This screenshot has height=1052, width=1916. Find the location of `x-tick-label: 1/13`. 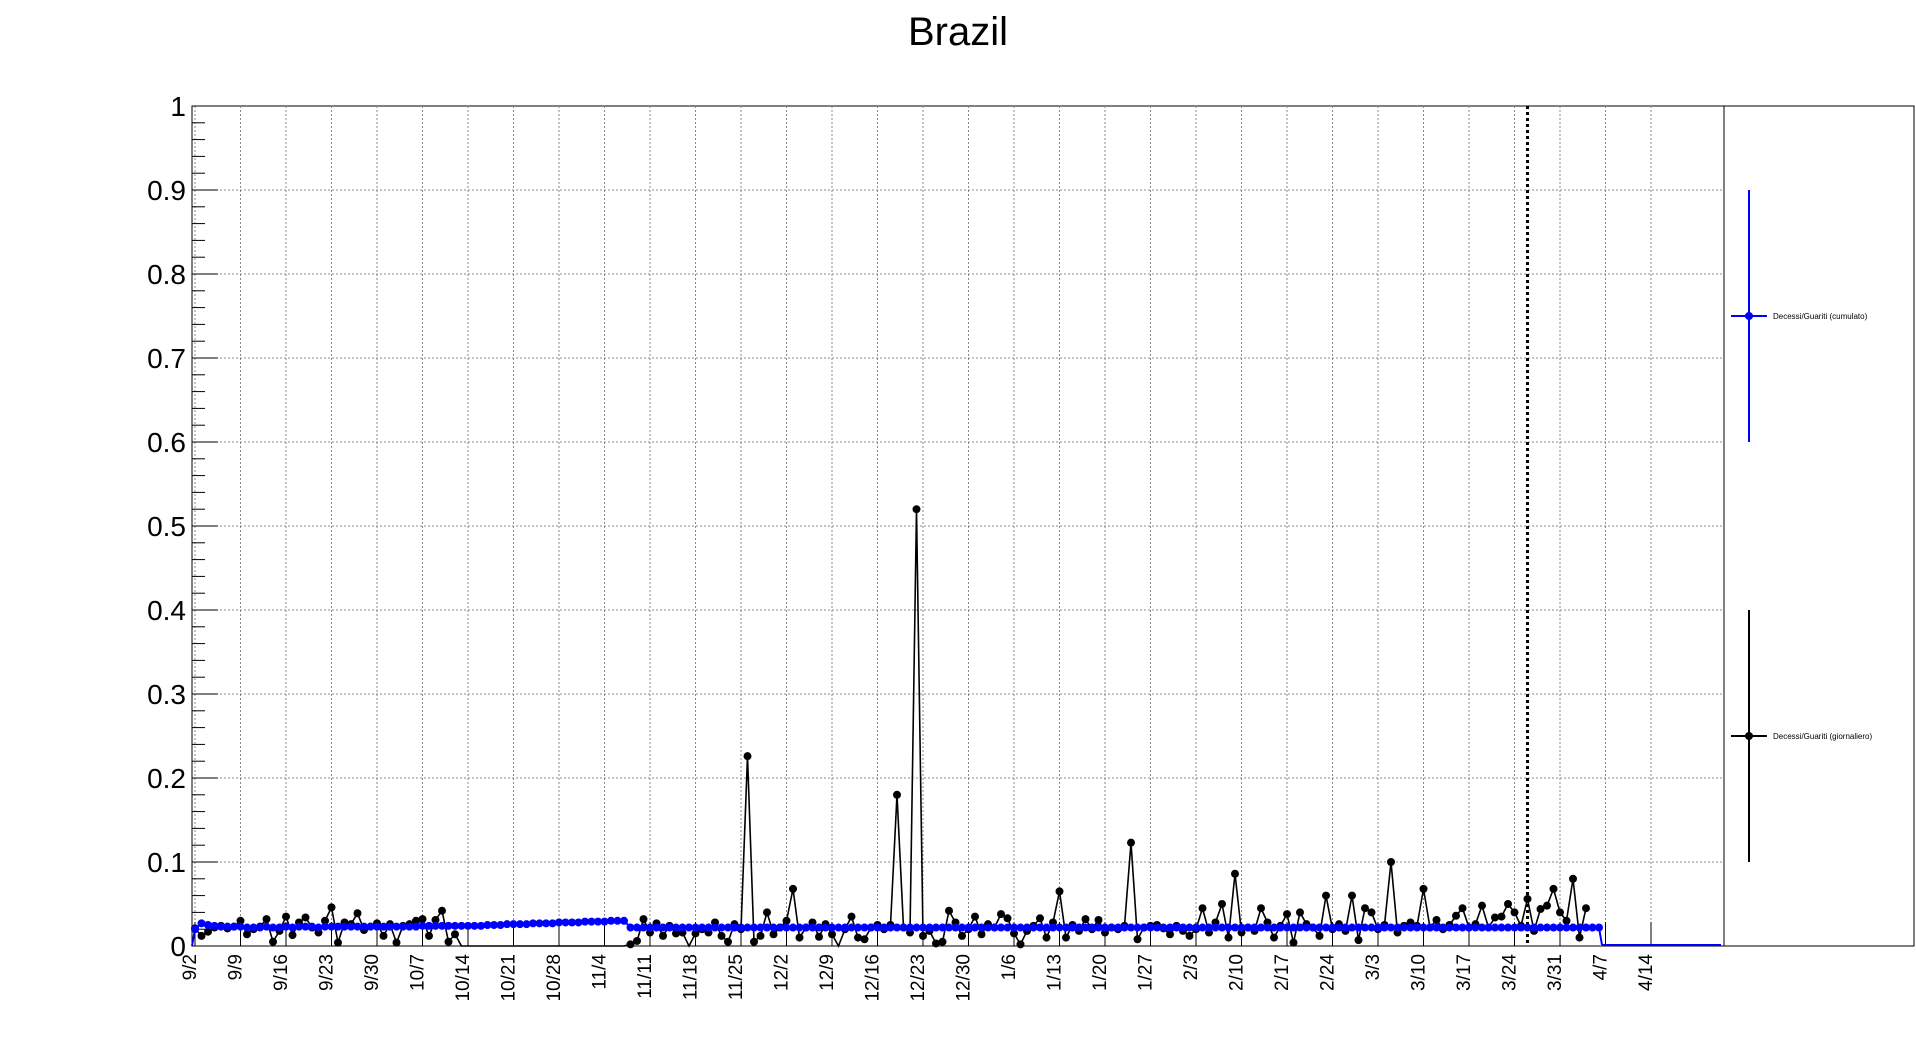

x-tick-label: 1/13 is located at coordinates (1055, 972).